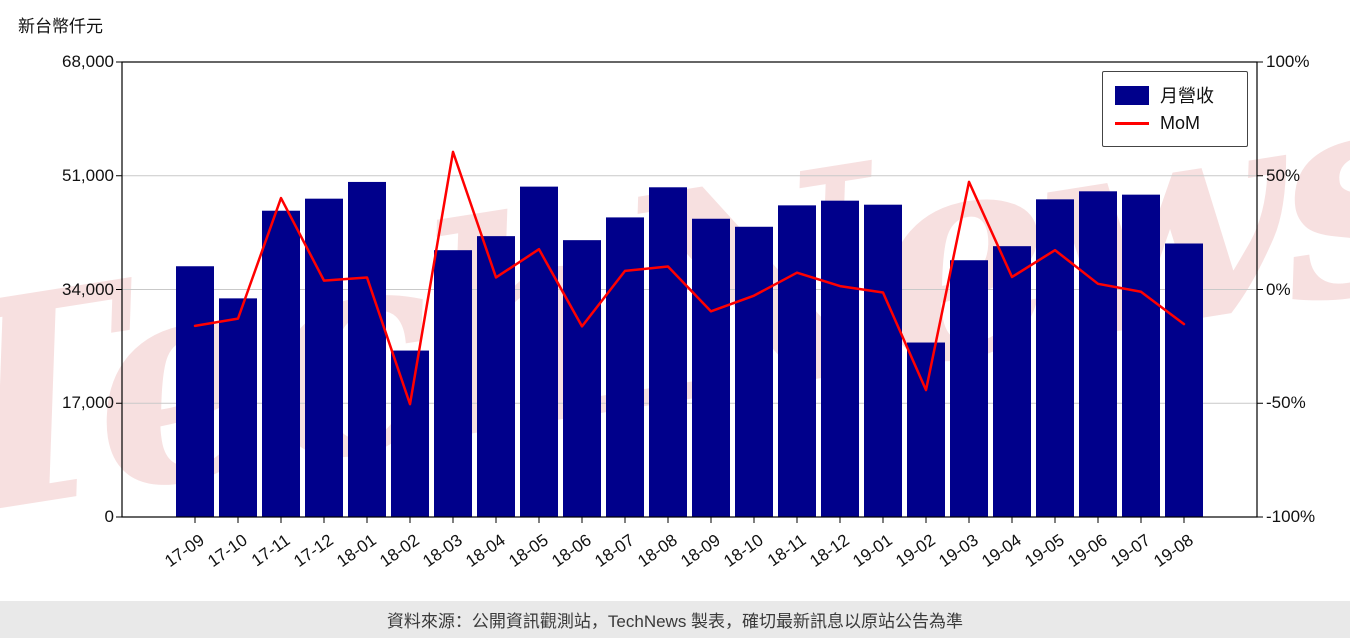  What do you see at coordinates (88, 403) in the screenshot?
I see `left-axis-tick-label: 17,000` at bounding box center [88, 403].